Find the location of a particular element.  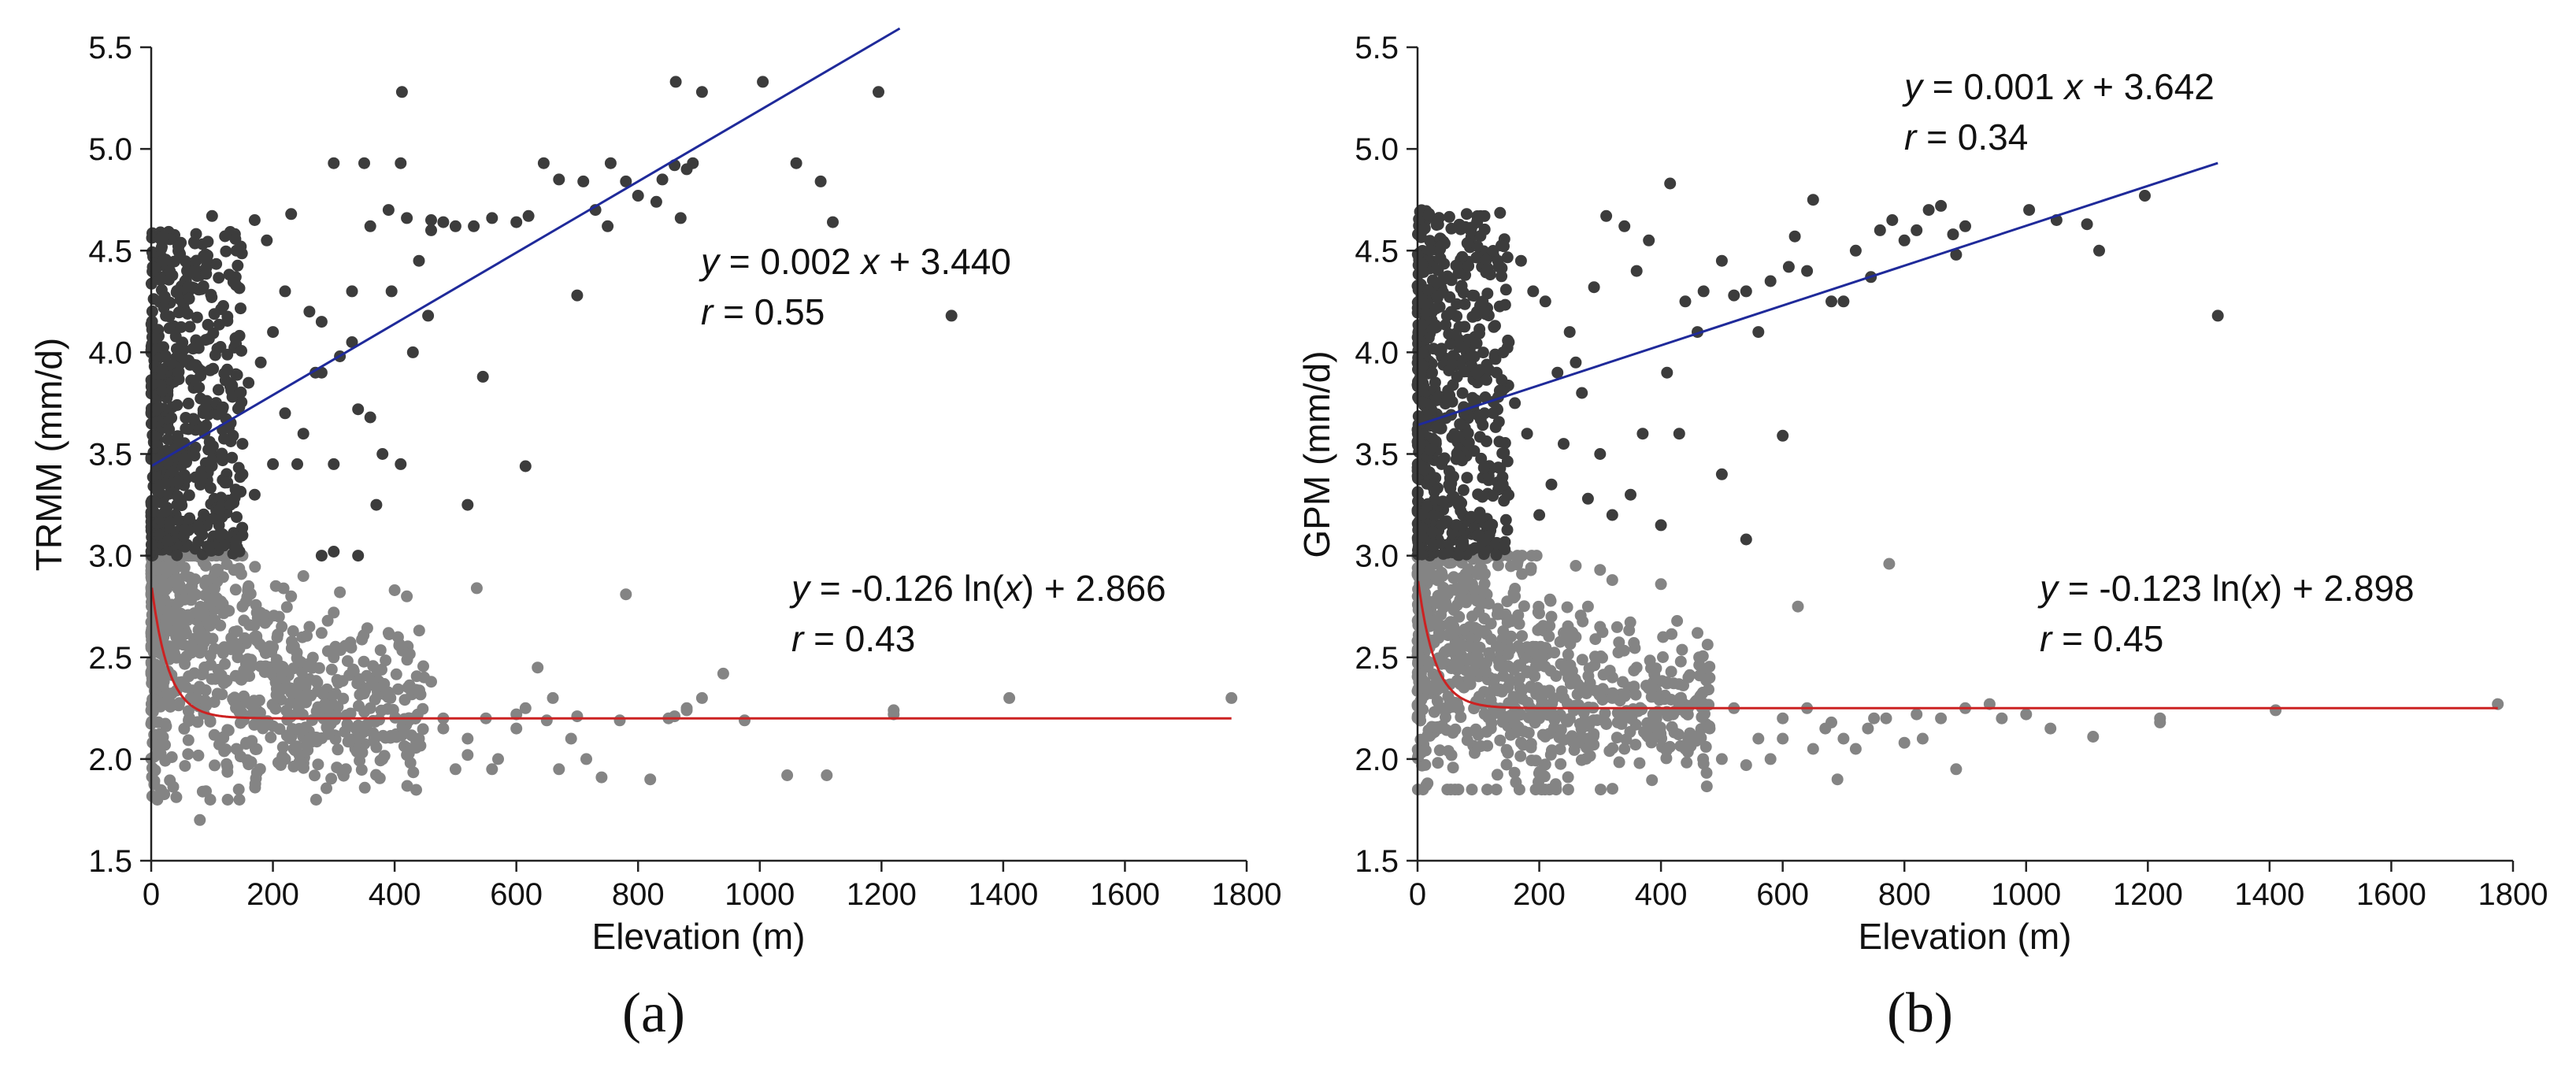

lower-equation-b: y = -0.123 ln(x) + 2.898 is located at coordinates (2226, 588).